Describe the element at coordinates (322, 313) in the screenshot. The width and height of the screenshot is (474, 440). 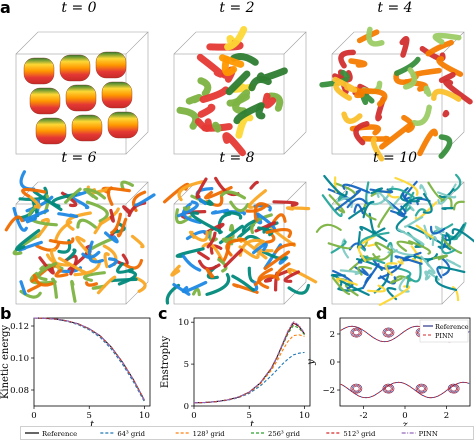
I see `panel-letter-d: d` at that location.